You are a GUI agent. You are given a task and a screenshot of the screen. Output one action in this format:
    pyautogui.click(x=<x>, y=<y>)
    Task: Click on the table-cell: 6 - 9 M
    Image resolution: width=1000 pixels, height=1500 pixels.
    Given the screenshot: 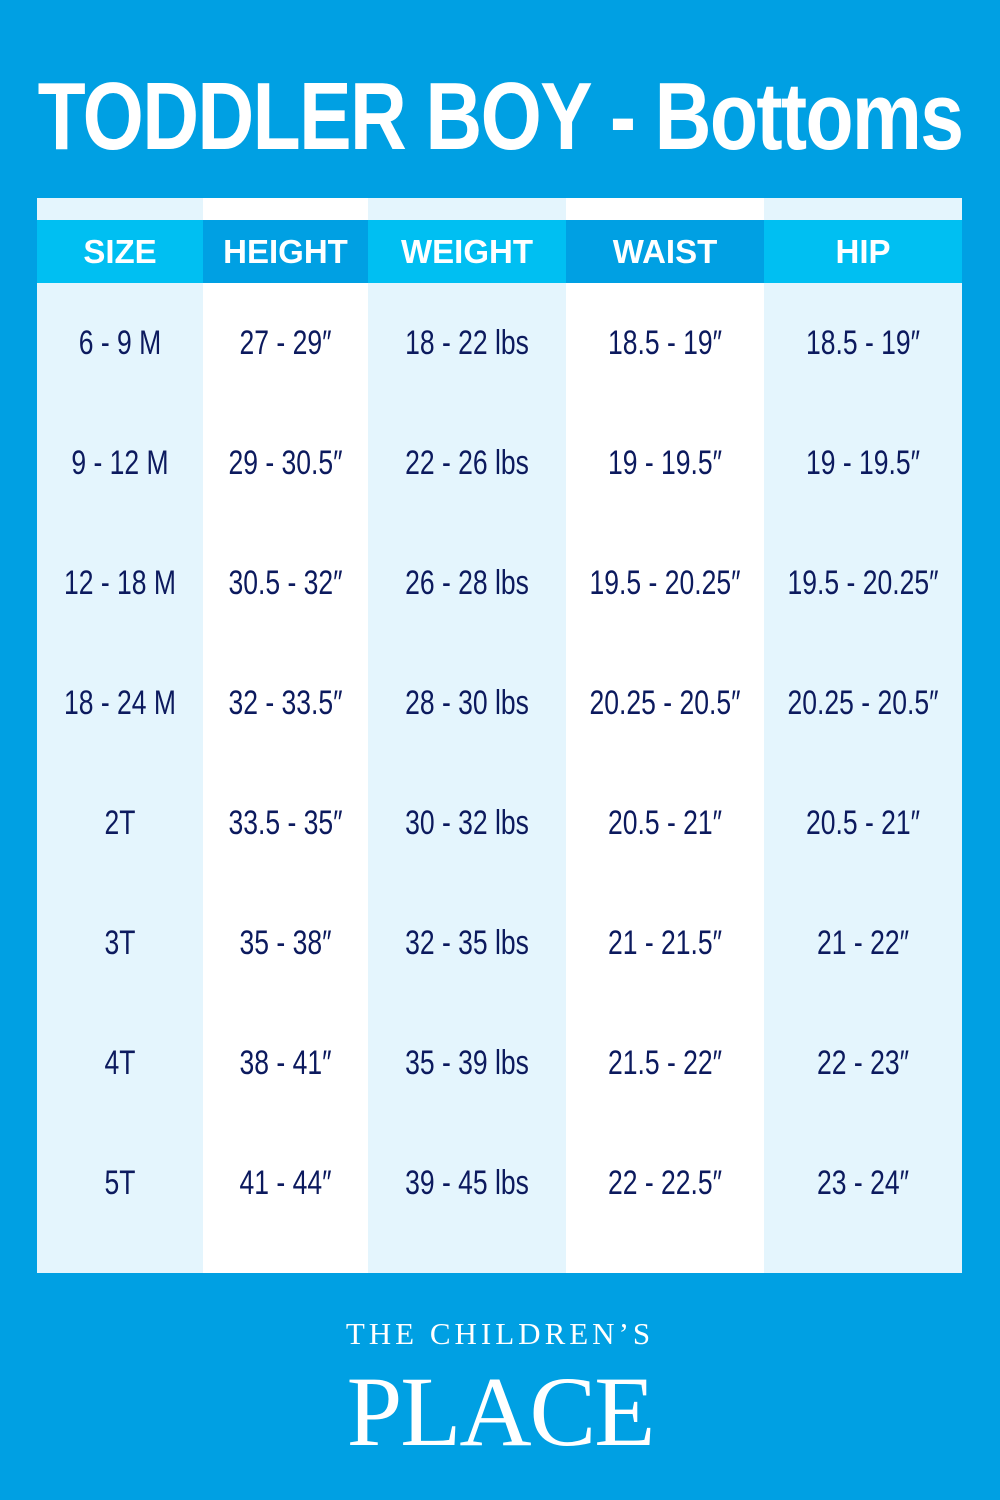 What is the action you would take?
    pyautogui.click(x=120, y=342)
    